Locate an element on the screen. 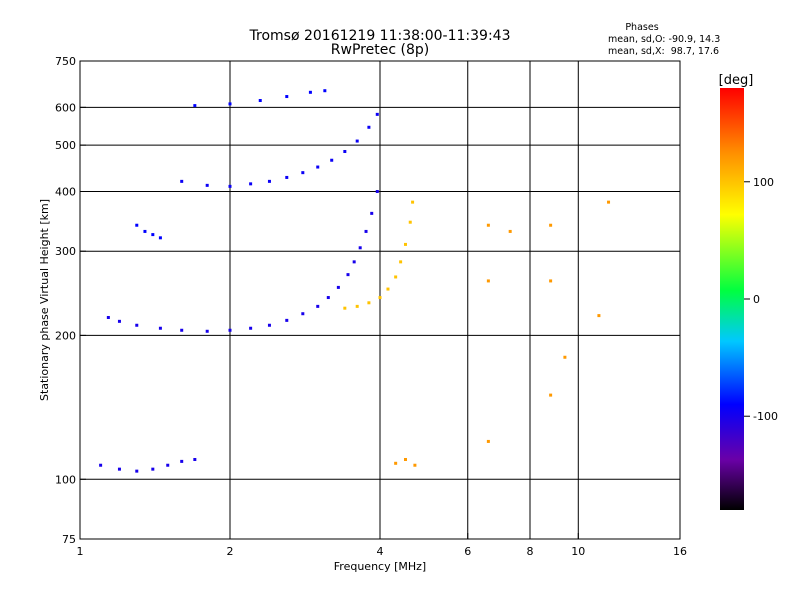  y-tick-label: 75 is located at coordinates (69, 539).